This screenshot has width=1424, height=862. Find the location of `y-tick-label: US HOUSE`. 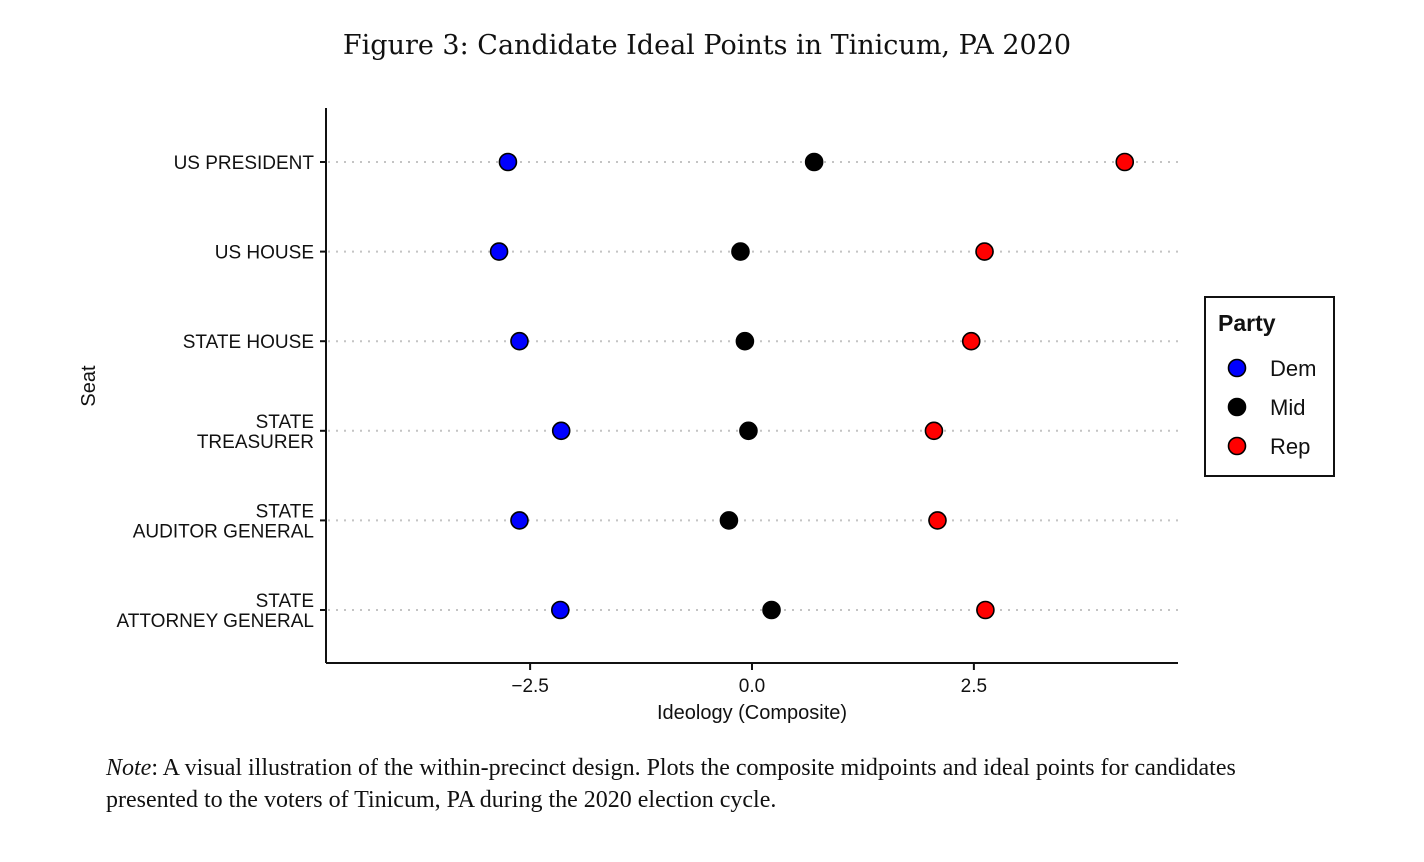

y-tick-label: US HOUSE is located at coordinates (264, 253).